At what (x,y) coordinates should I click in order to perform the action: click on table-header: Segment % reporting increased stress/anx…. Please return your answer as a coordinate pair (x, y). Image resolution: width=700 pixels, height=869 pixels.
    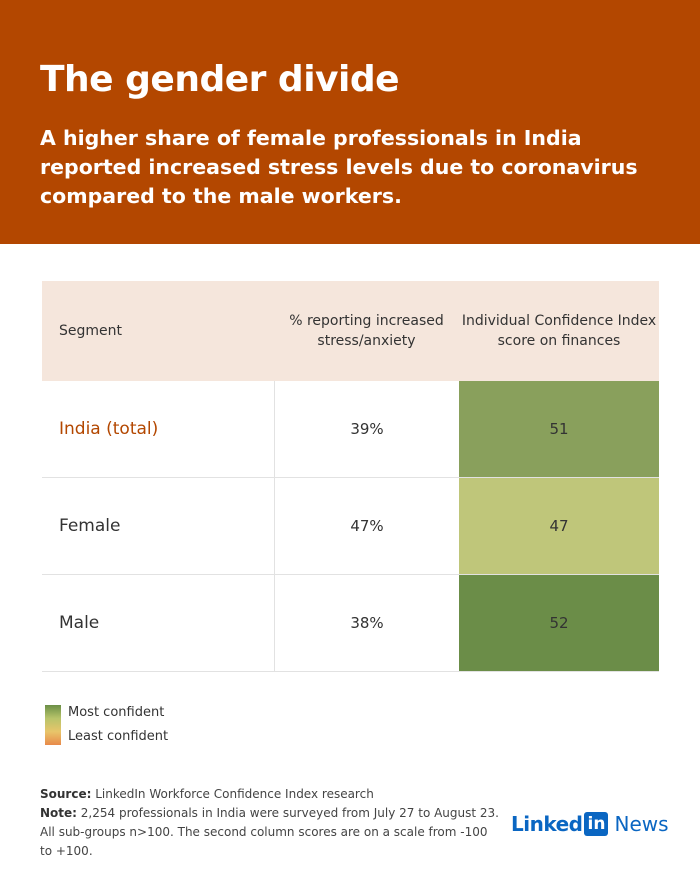
    Looking at the image, I should click on (350, 331).